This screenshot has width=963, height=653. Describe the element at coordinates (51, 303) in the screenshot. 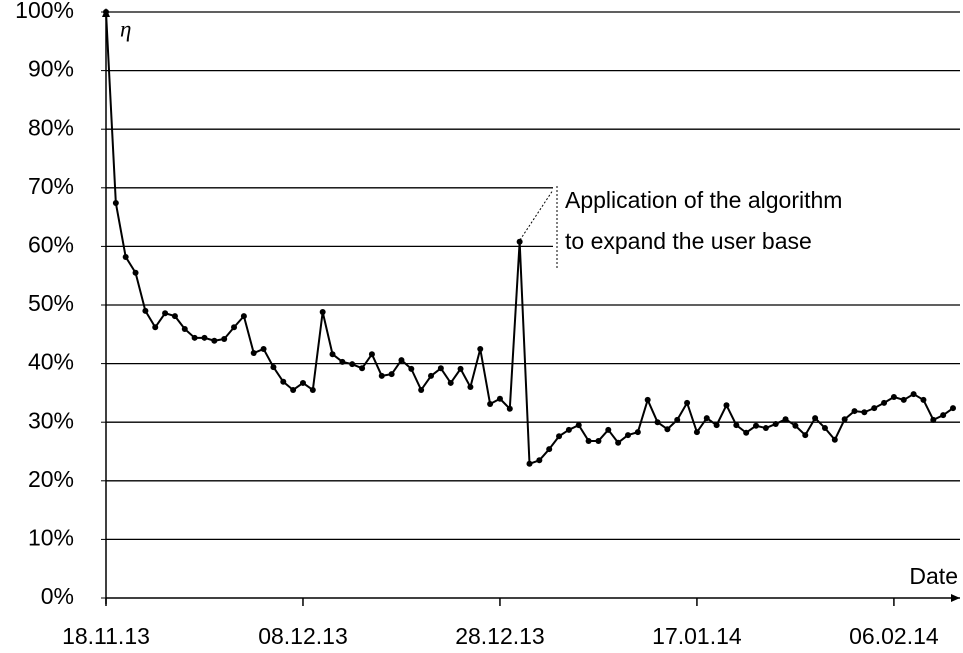

I see `y-tick-label: 50%` at that location.